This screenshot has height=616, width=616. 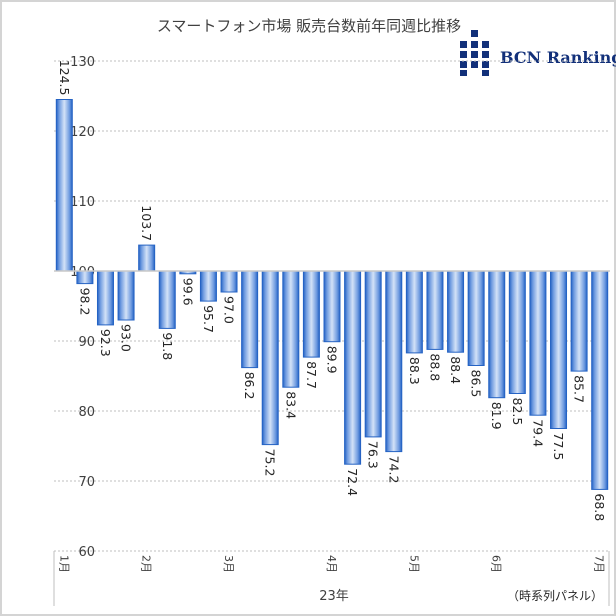 I want to click on data-label: 86.5, so click(x=476, y=384).